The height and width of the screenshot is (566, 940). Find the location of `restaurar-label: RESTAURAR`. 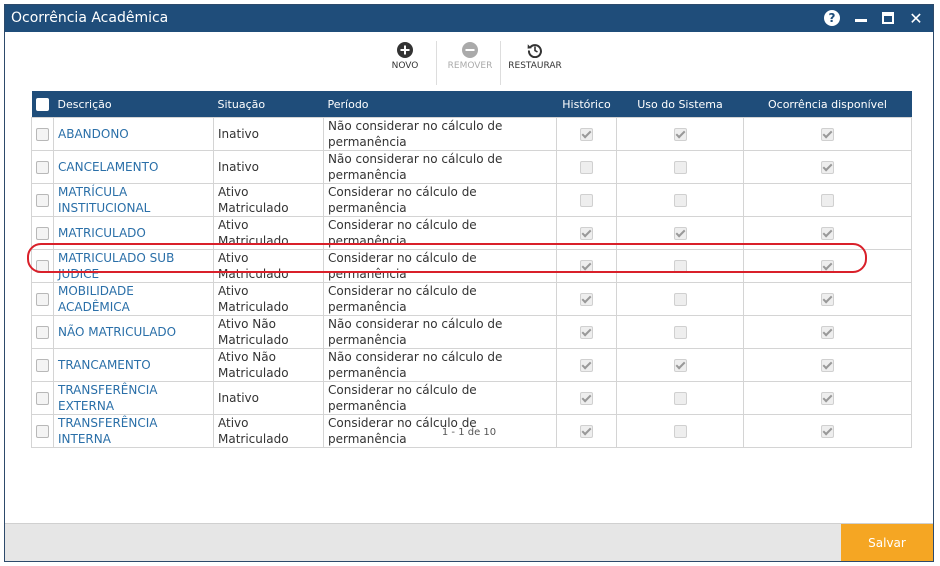

restaurar-label: RESTAURAR is located at coordinates (535, 66).